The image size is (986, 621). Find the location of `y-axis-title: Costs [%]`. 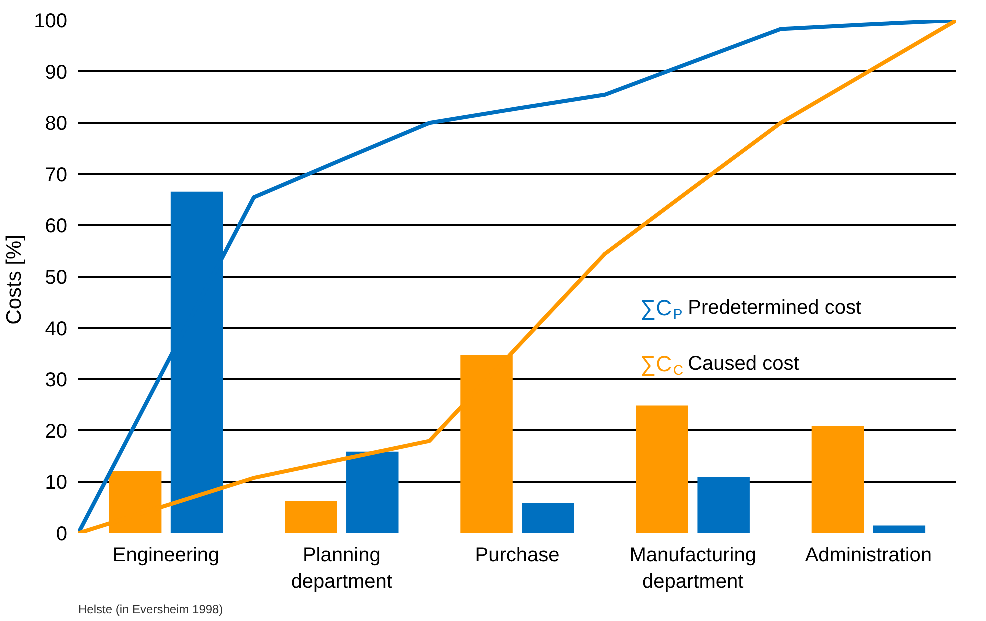

y-axis-title: Costs [%] is located at coordinates (14, 279).